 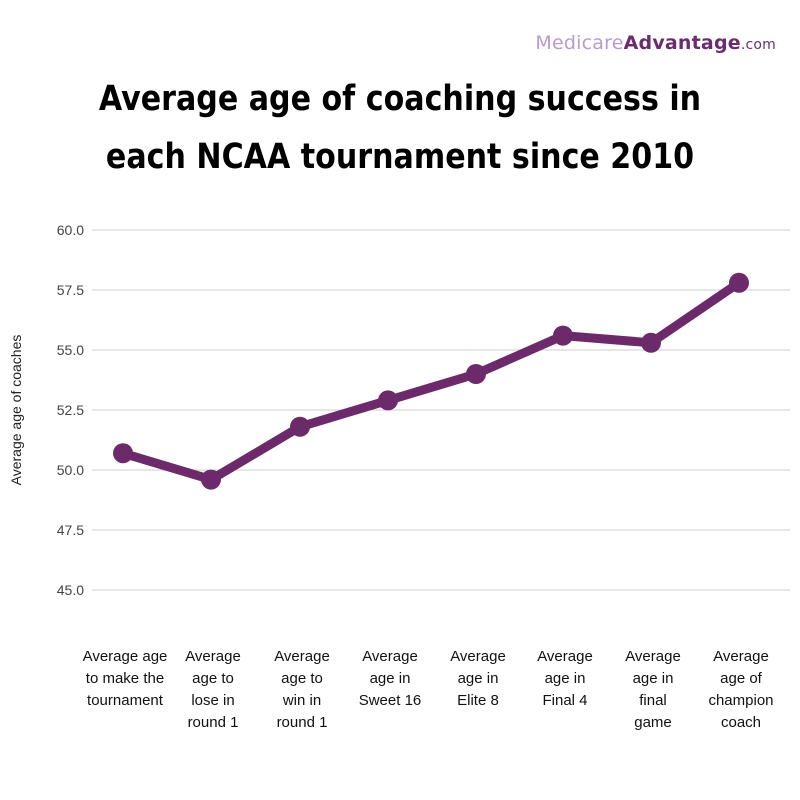 What do you see at coordinates (653, 700) in the screenshot?
I see `x-tick-label-line: final` at bounding box center [653, 700].